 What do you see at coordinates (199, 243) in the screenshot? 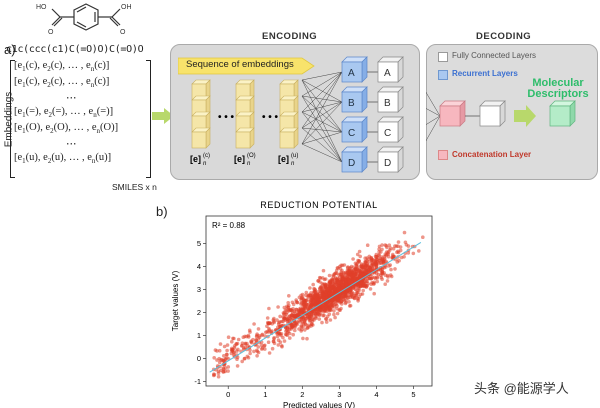
I see `y-tick-label: 5` at bounding box center [199, 243].